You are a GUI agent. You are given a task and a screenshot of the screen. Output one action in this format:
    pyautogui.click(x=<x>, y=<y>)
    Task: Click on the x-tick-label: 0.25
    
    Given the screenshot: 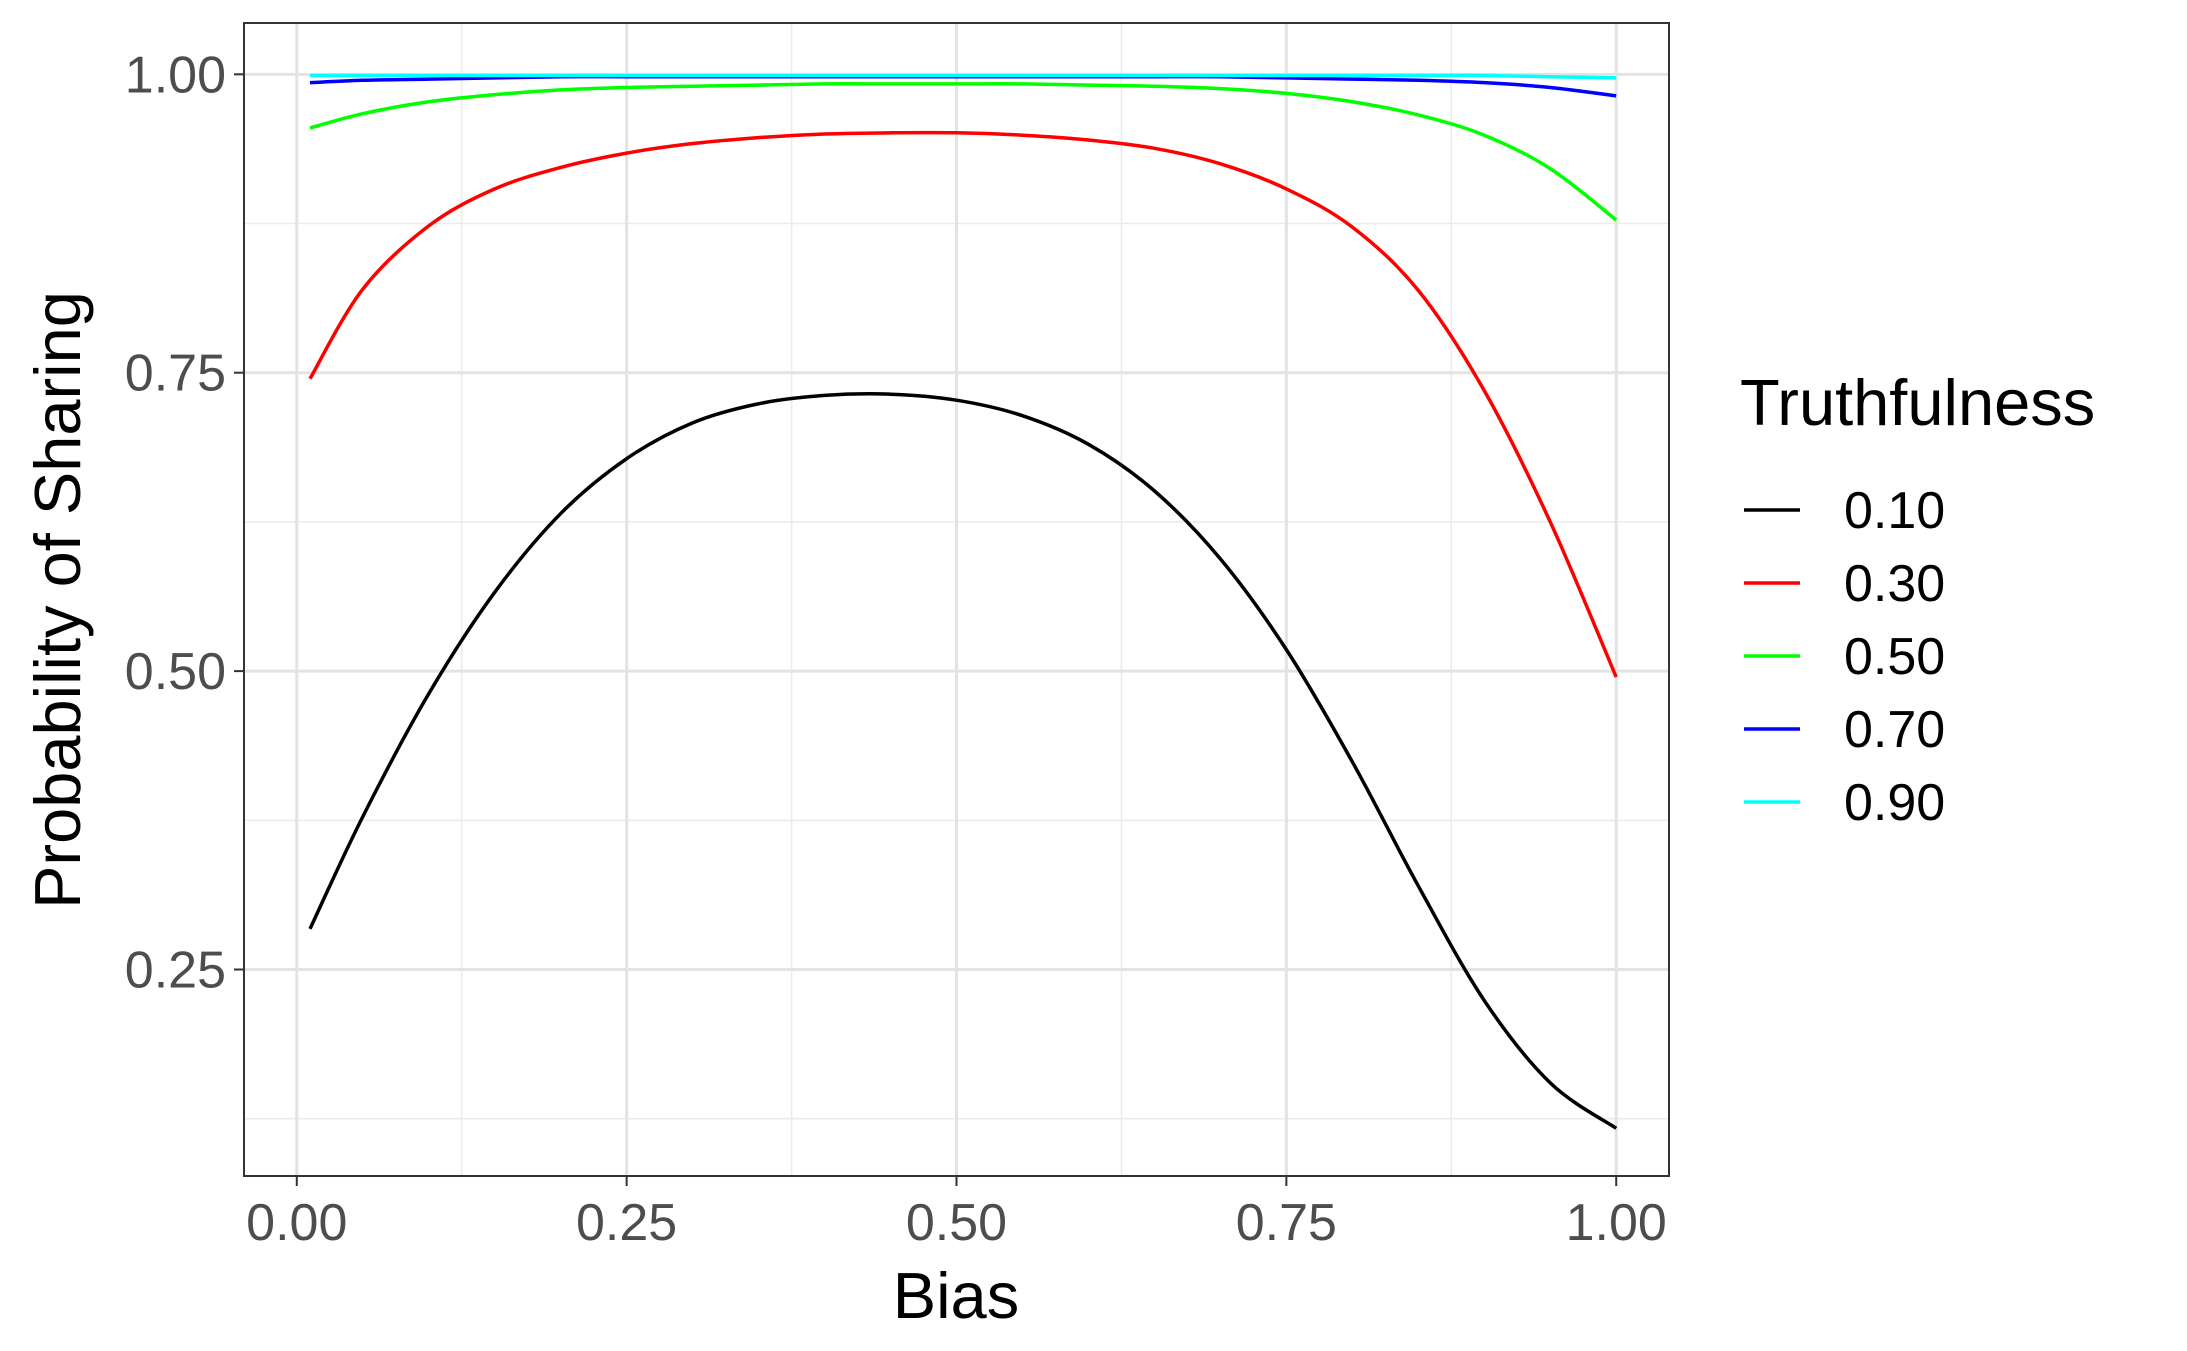 What is the action you would take?
    pyautogui.click(x=626, y=1223)
    